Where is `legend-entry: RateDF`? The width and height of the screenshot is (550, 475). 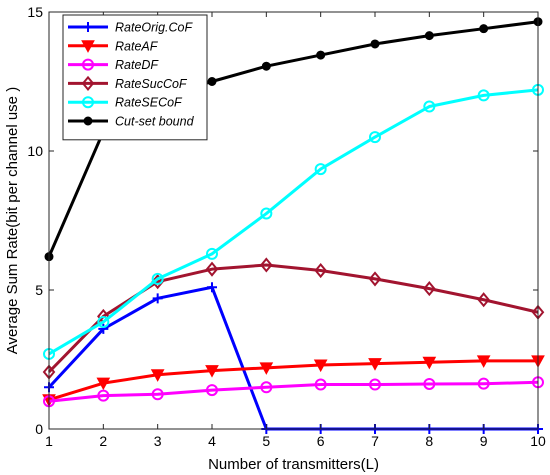 legend-entry: RateDF is located at coordinates (113, 65).